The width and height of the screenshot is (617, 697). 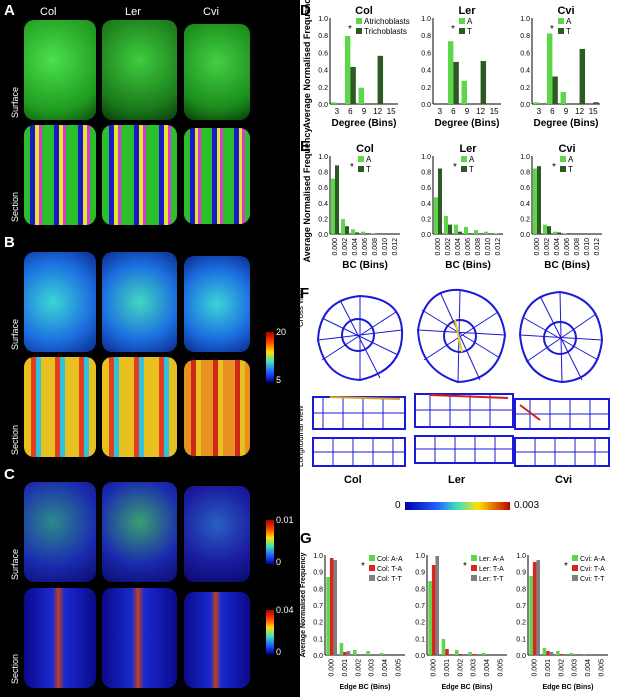 I want to click on chart-d-0-legend-label-1: Trichoblasts, so click(x=385, y=31).